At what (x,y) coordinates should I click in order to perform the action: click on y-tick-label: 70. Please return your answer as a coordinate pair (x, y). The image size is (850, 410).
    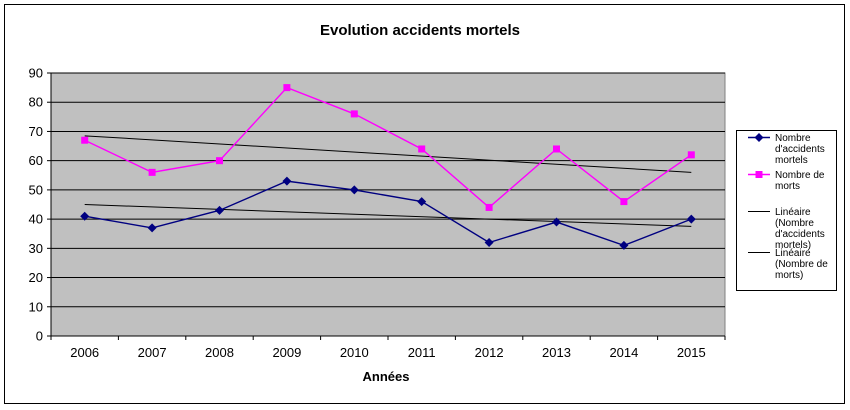
    Looking at the image, I should click on (36, 131).